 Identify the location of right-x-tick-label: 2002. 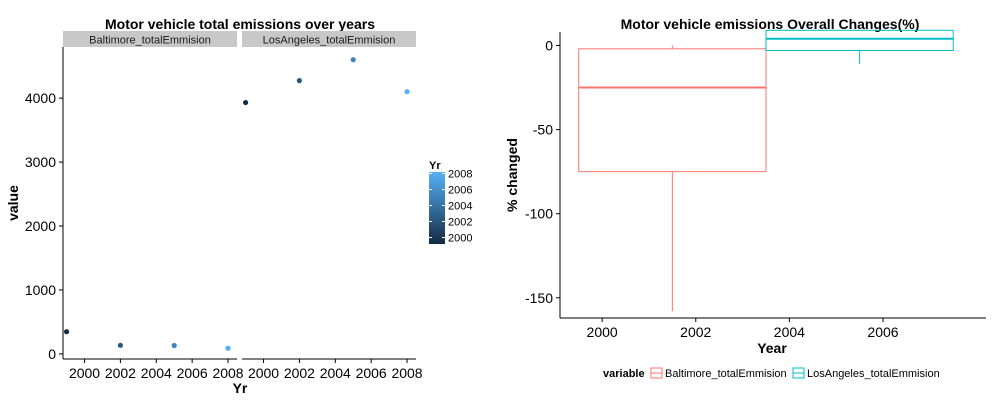
(695, 332).